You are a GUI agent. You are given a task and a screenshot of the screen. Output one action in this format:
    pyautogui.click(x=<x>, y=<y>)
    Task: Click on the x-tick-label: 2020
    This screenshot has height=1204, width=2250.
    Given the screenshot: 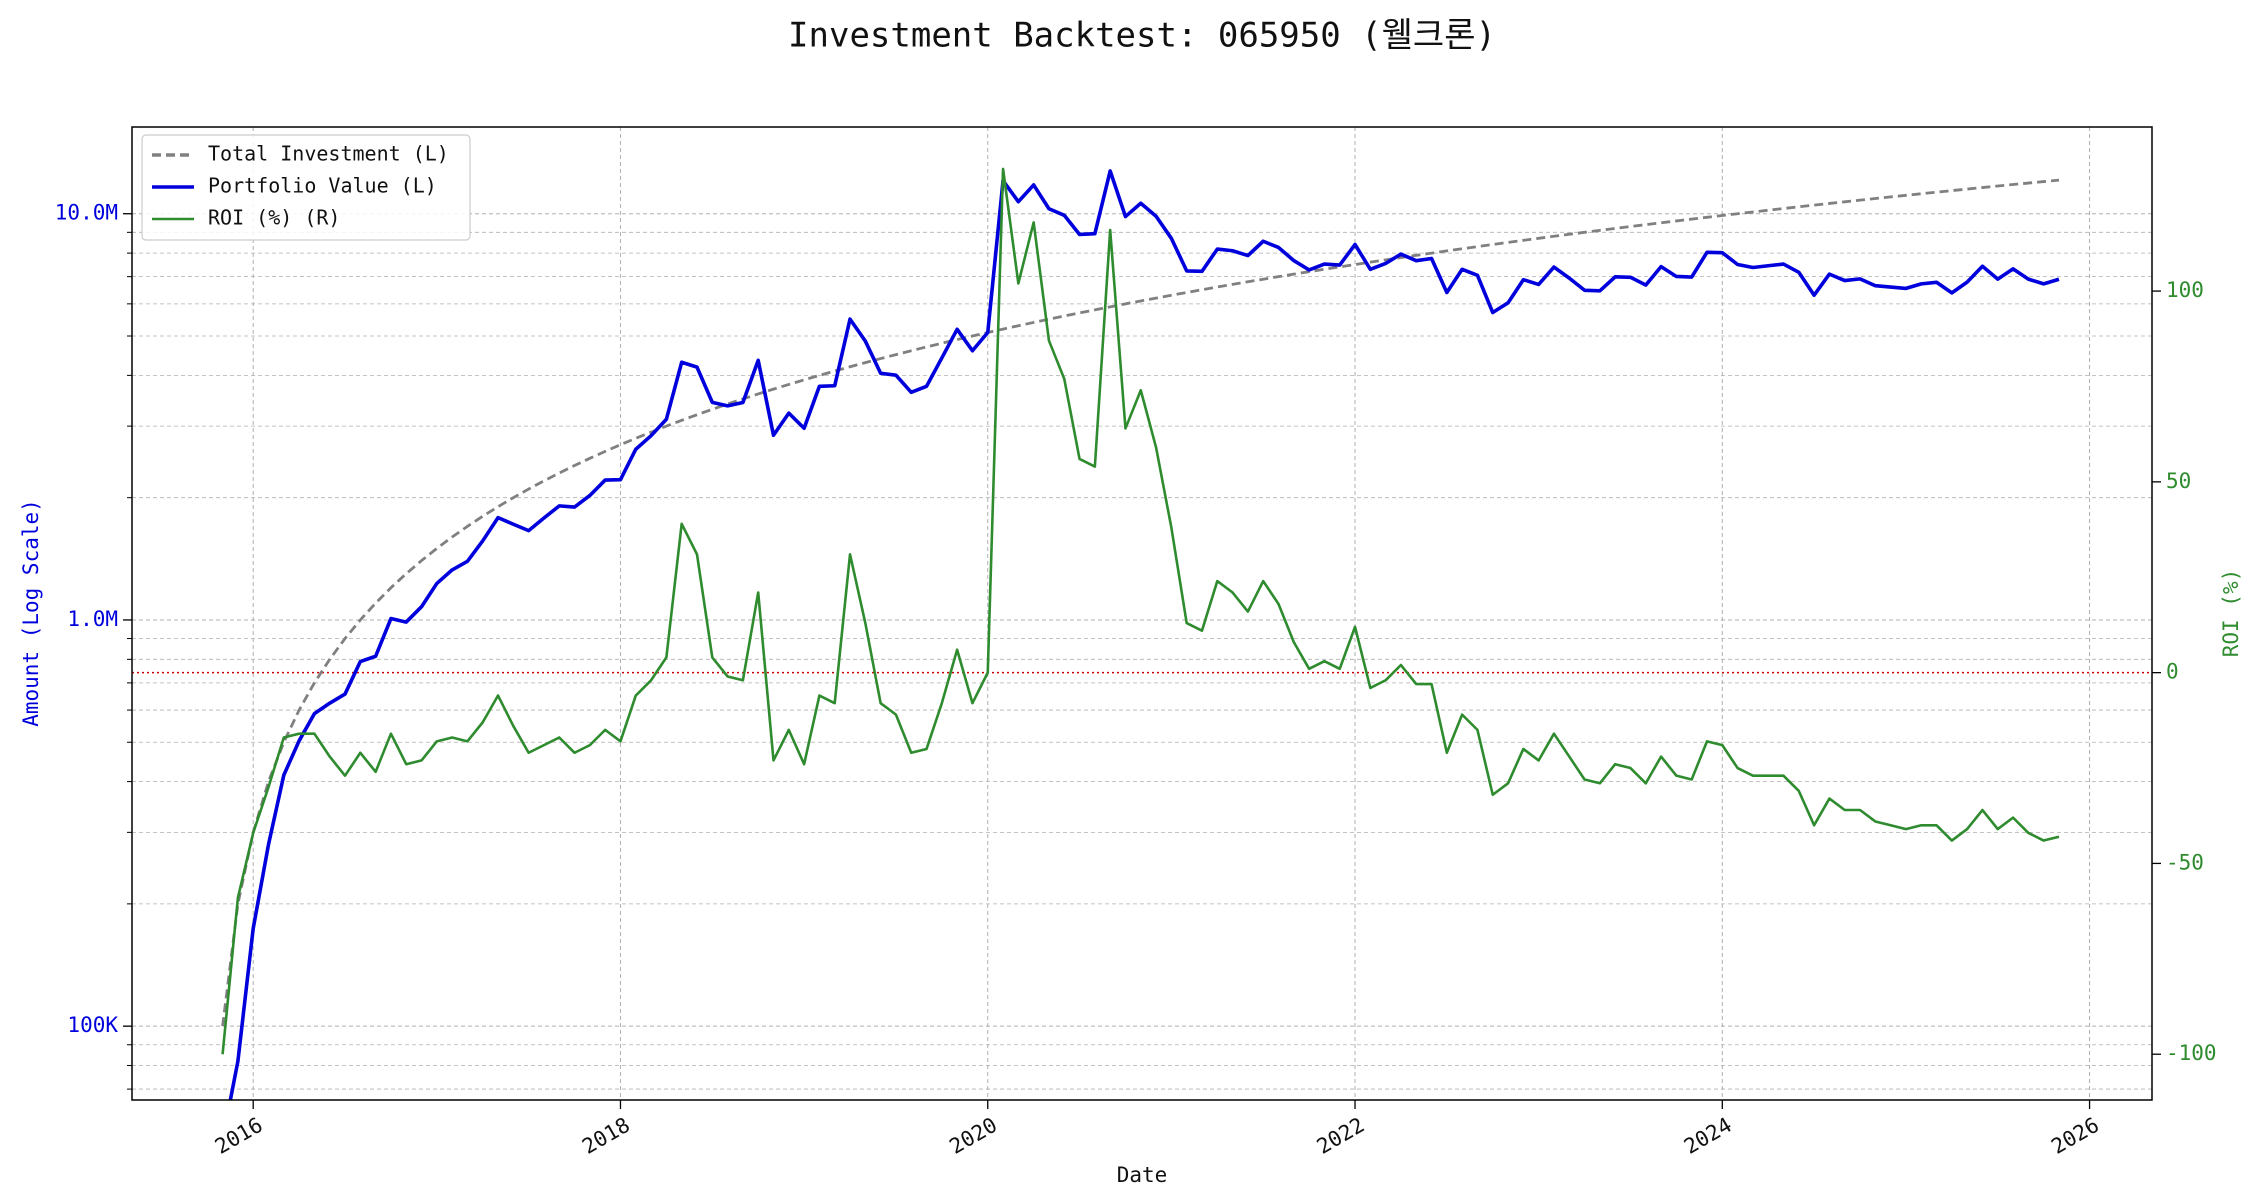 What is the action you would take?
    pyautogui.click(x=973, y=1136)
    